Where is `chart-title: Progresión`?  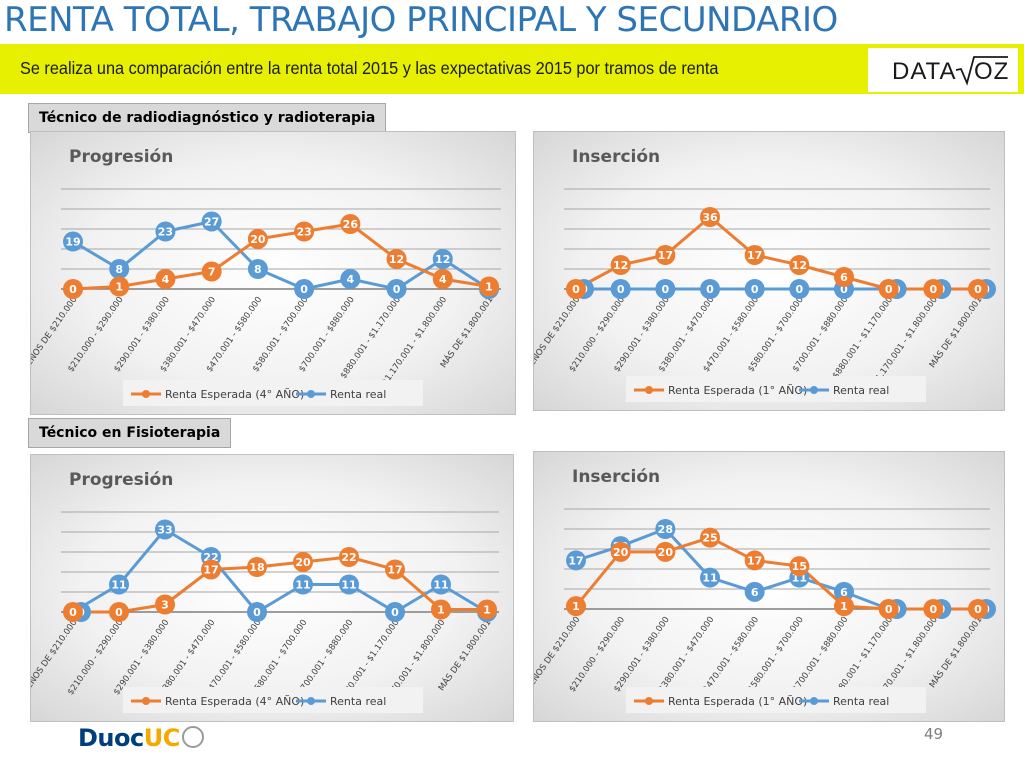 chart-title: Progresión is located at coordinates (121, 157).